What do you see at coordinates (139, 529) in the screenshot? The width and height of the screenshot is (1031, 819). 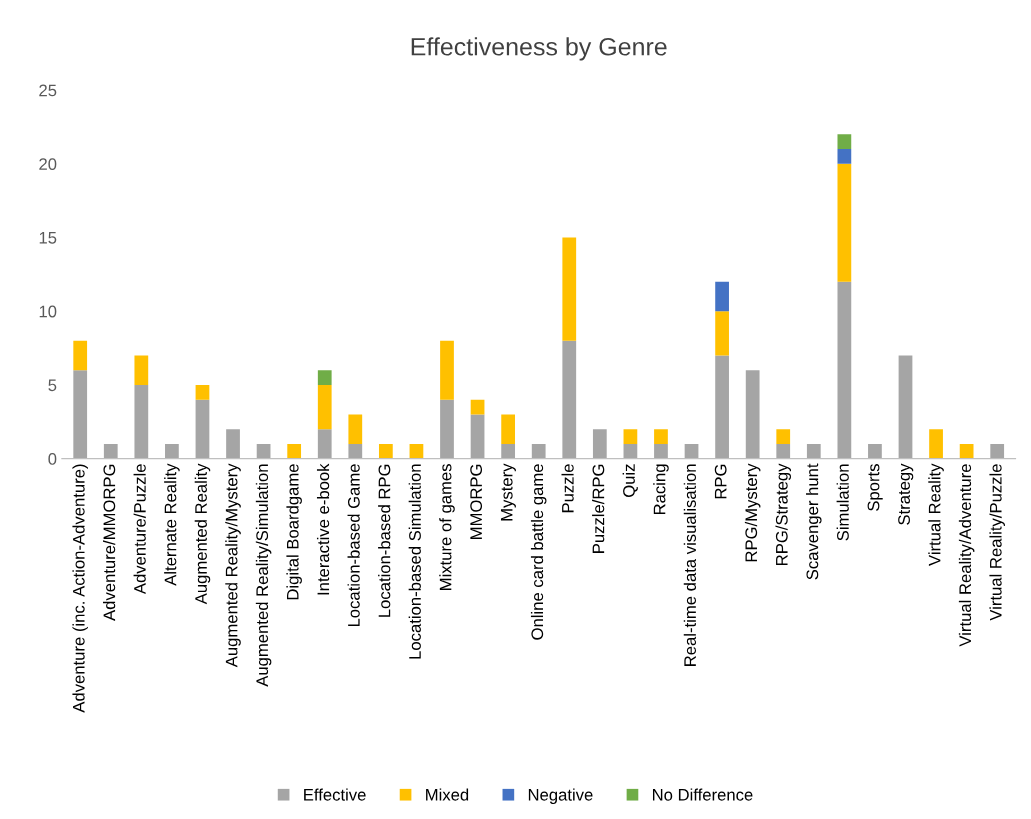 I see `x-tick-label: Adventure/Puzzle` at bounding box center [139, 529].